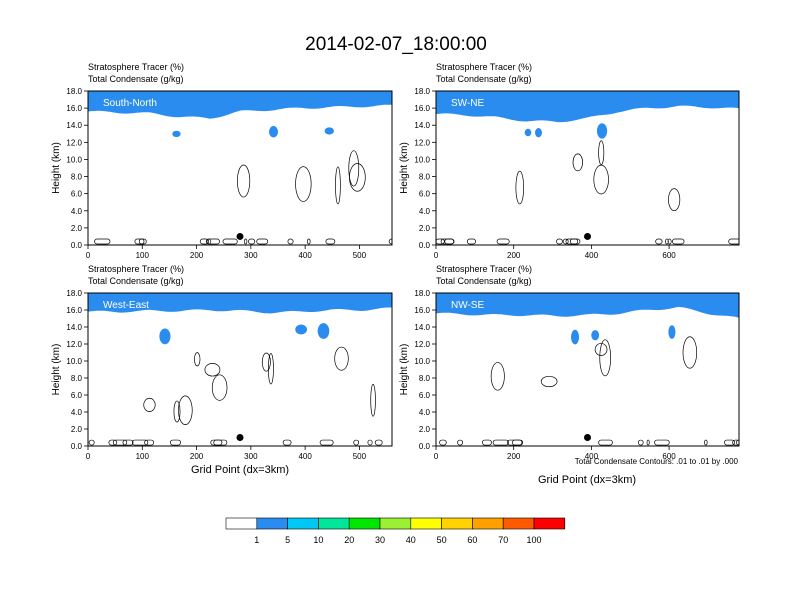  What do you see at coordinates (136, 281) in the screenshot?
I see `series-label-condensate: Total Condensate (g/kg)` at bounding box center [136, 281].